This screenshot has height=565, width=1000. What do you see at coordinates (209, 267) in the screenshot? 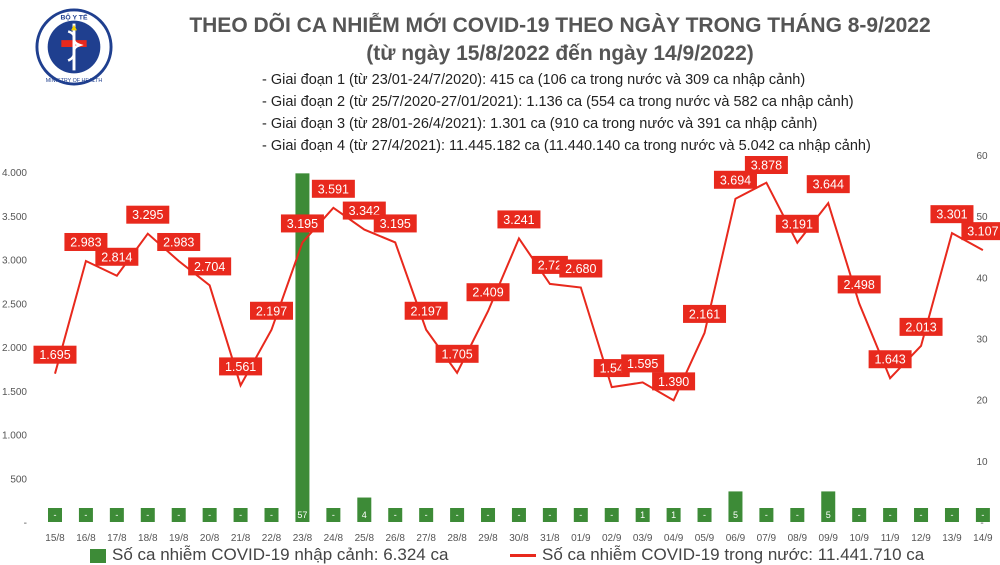
I see `line-data-label: 2.704` at bounding box center [209, 267].